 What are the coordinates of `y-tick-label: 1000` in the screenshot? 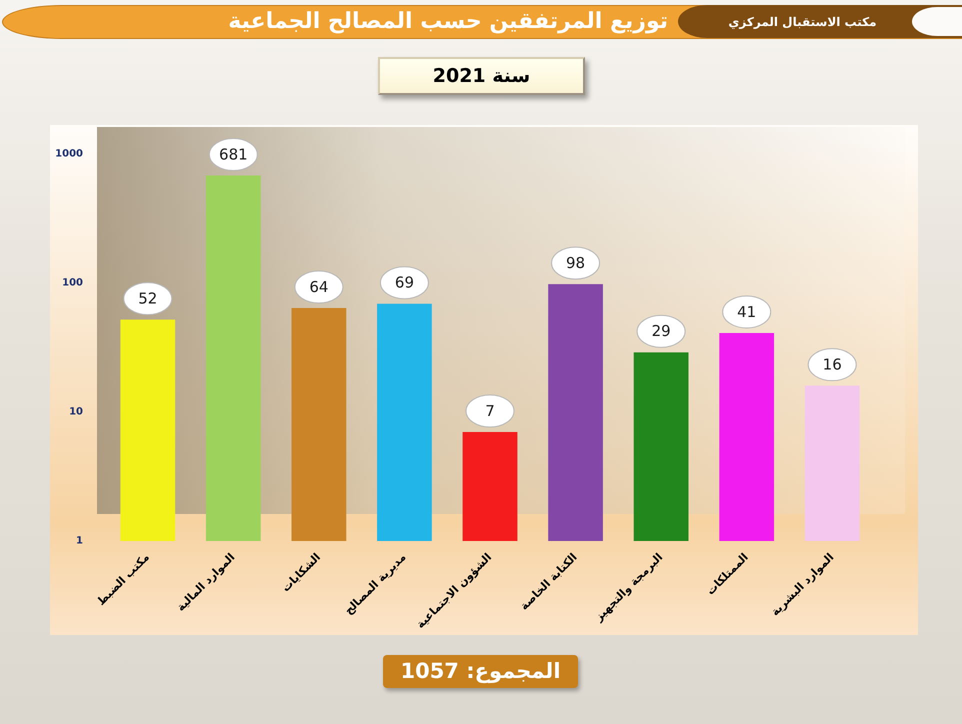 It's located at (69, 154).